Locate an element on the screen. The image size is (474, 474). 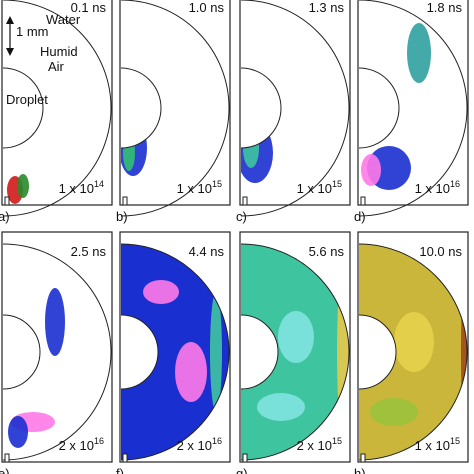
label-line: Air is located at coordinates (56, 66).